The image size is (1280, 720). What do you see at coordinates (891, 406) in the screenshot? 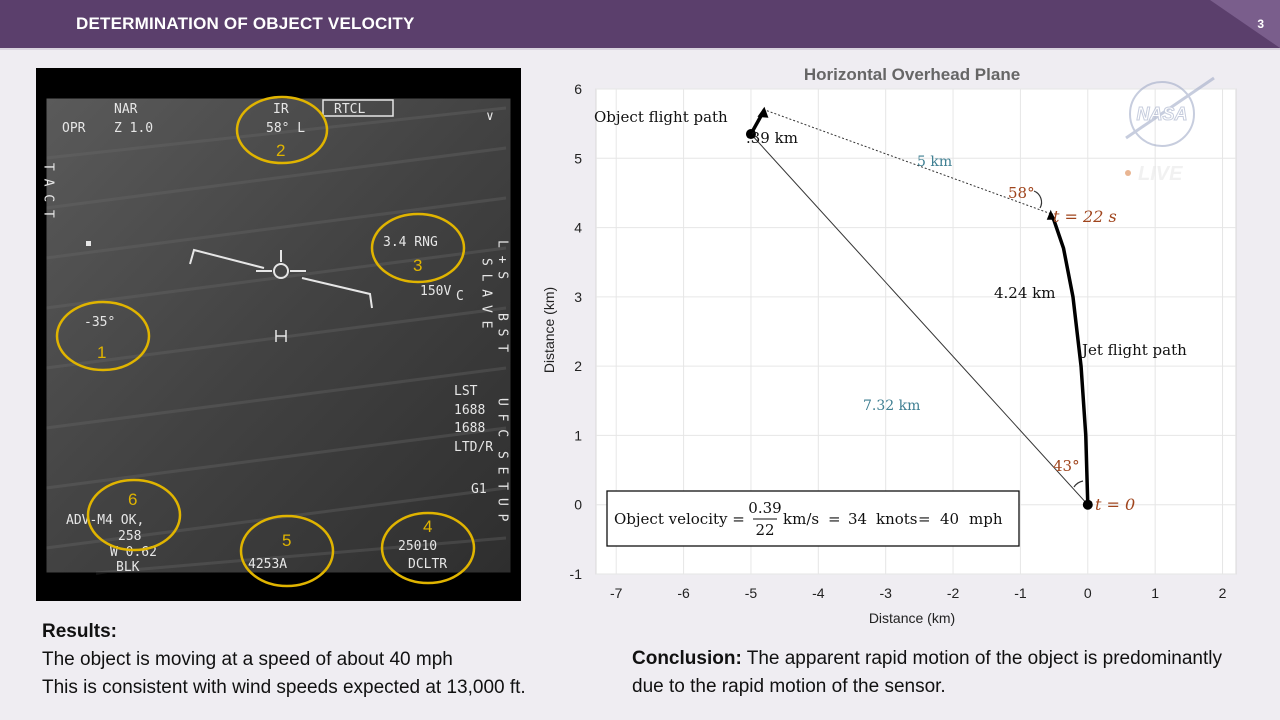
I see `sight-line-7-32-label: 7.32 km` at bounding box center [891, 406].